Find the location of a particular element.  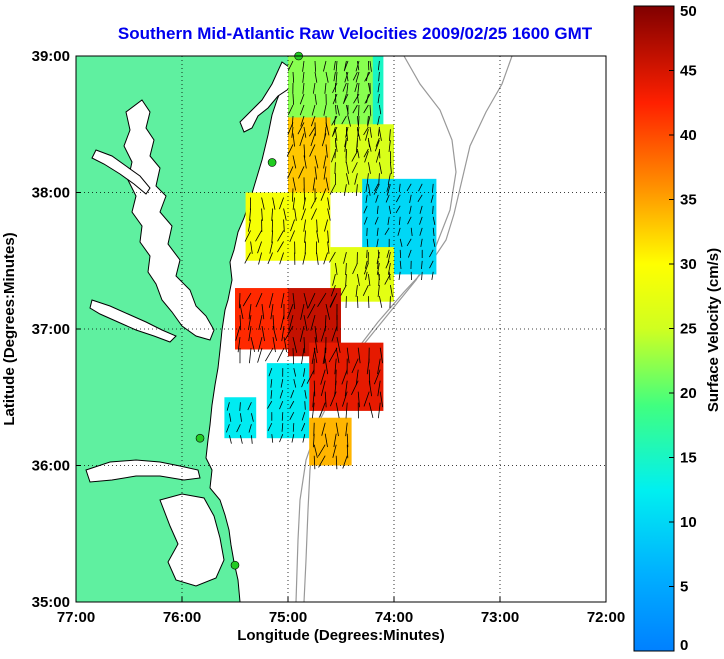

albemarle-sound is located at coordinates (143, 471).